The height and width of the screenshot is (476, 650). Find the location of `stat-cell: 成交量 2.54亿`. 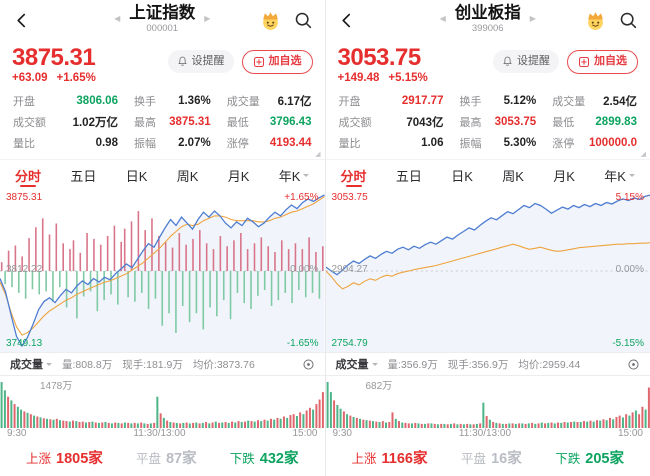

stat-cell: 成交量 2.54亿 is located at coordinates (594, 101).